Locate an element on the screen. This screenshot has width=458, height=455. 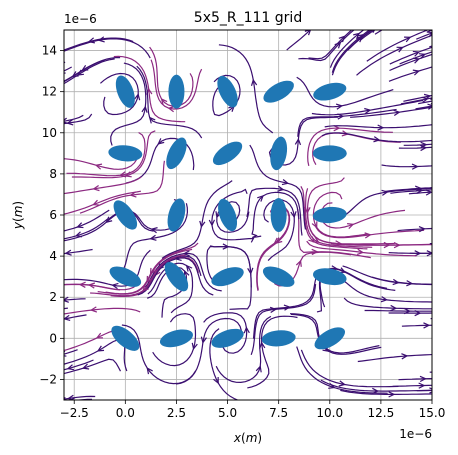
y-tick-label: −2 is located at coordinates (48, 379).